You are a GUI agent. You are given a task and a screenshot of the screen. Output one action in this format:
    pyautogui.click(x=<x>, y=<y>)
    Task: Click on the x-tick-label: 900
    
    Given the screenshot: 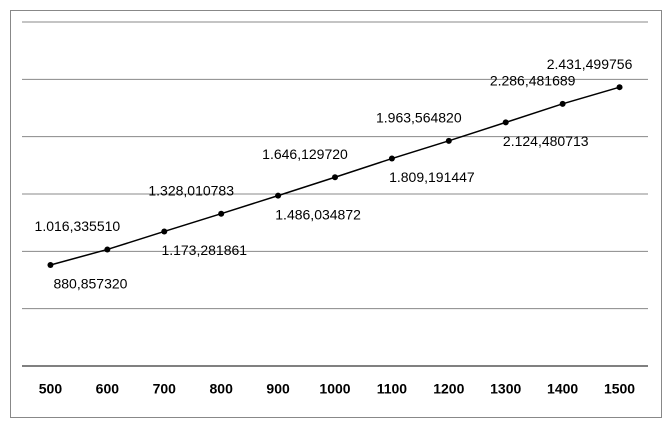 What is the action you would take?
    pyautogui.click(x=278, y=389)
    